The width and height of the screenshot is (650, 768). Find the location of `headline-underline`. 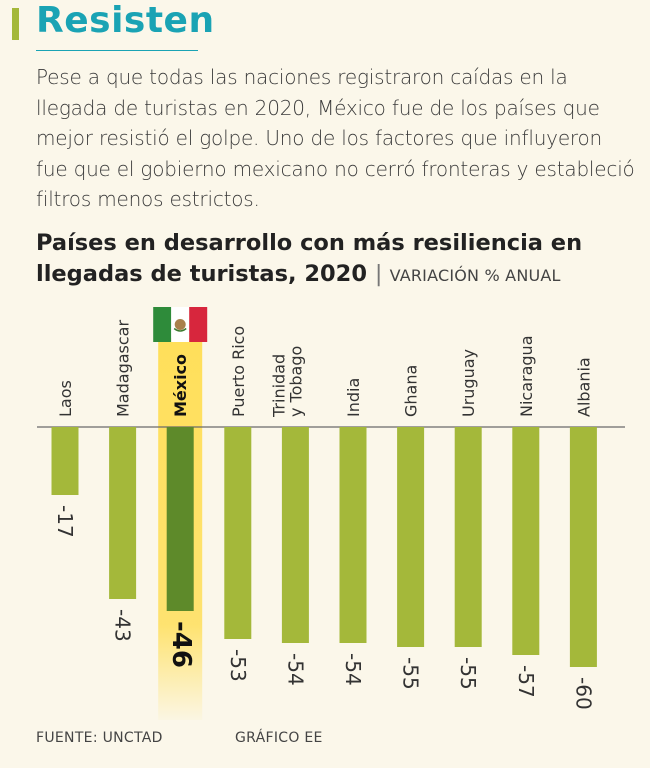

headline-underline is located at coordinates (117, 50).